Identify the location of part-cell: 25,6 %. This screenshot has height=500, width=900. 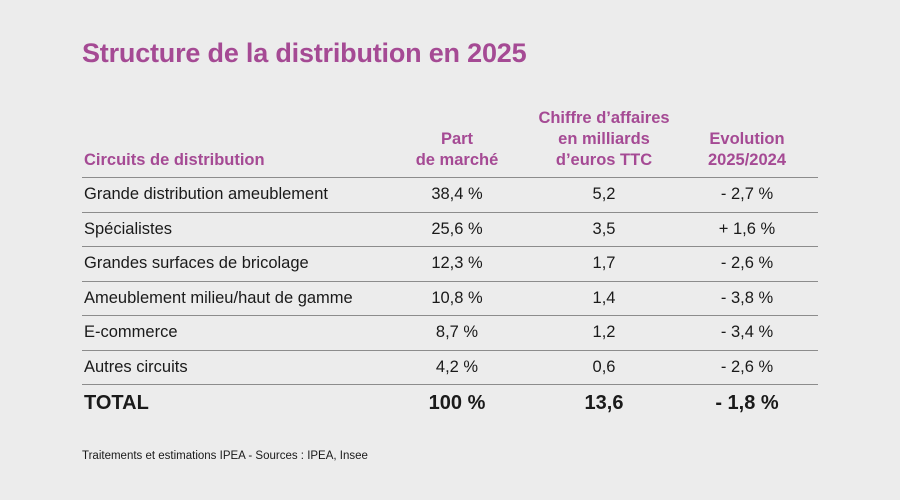
(457, 229).